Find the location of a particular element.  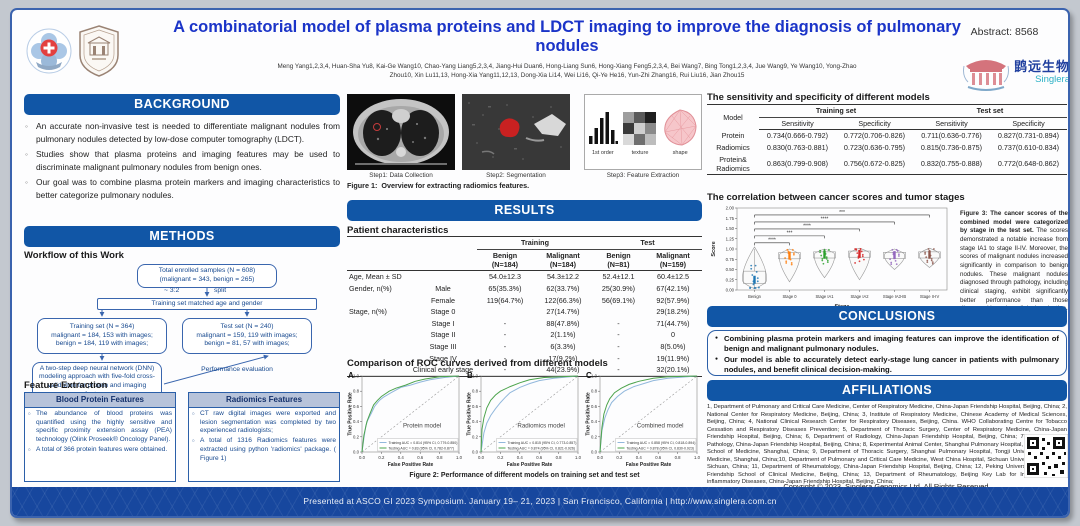

chart-text: 2.00 is located at coordinates (730, 208).